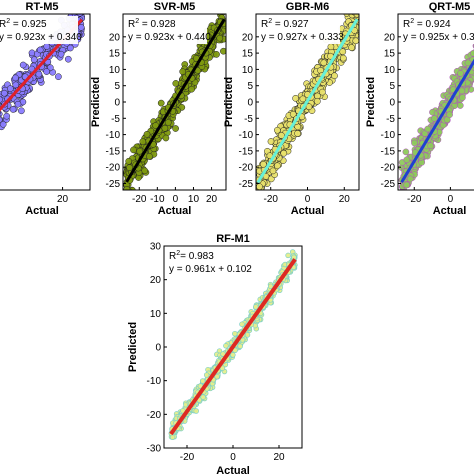  I want to click on chart-title: SVR-M5, so click(175, 7).